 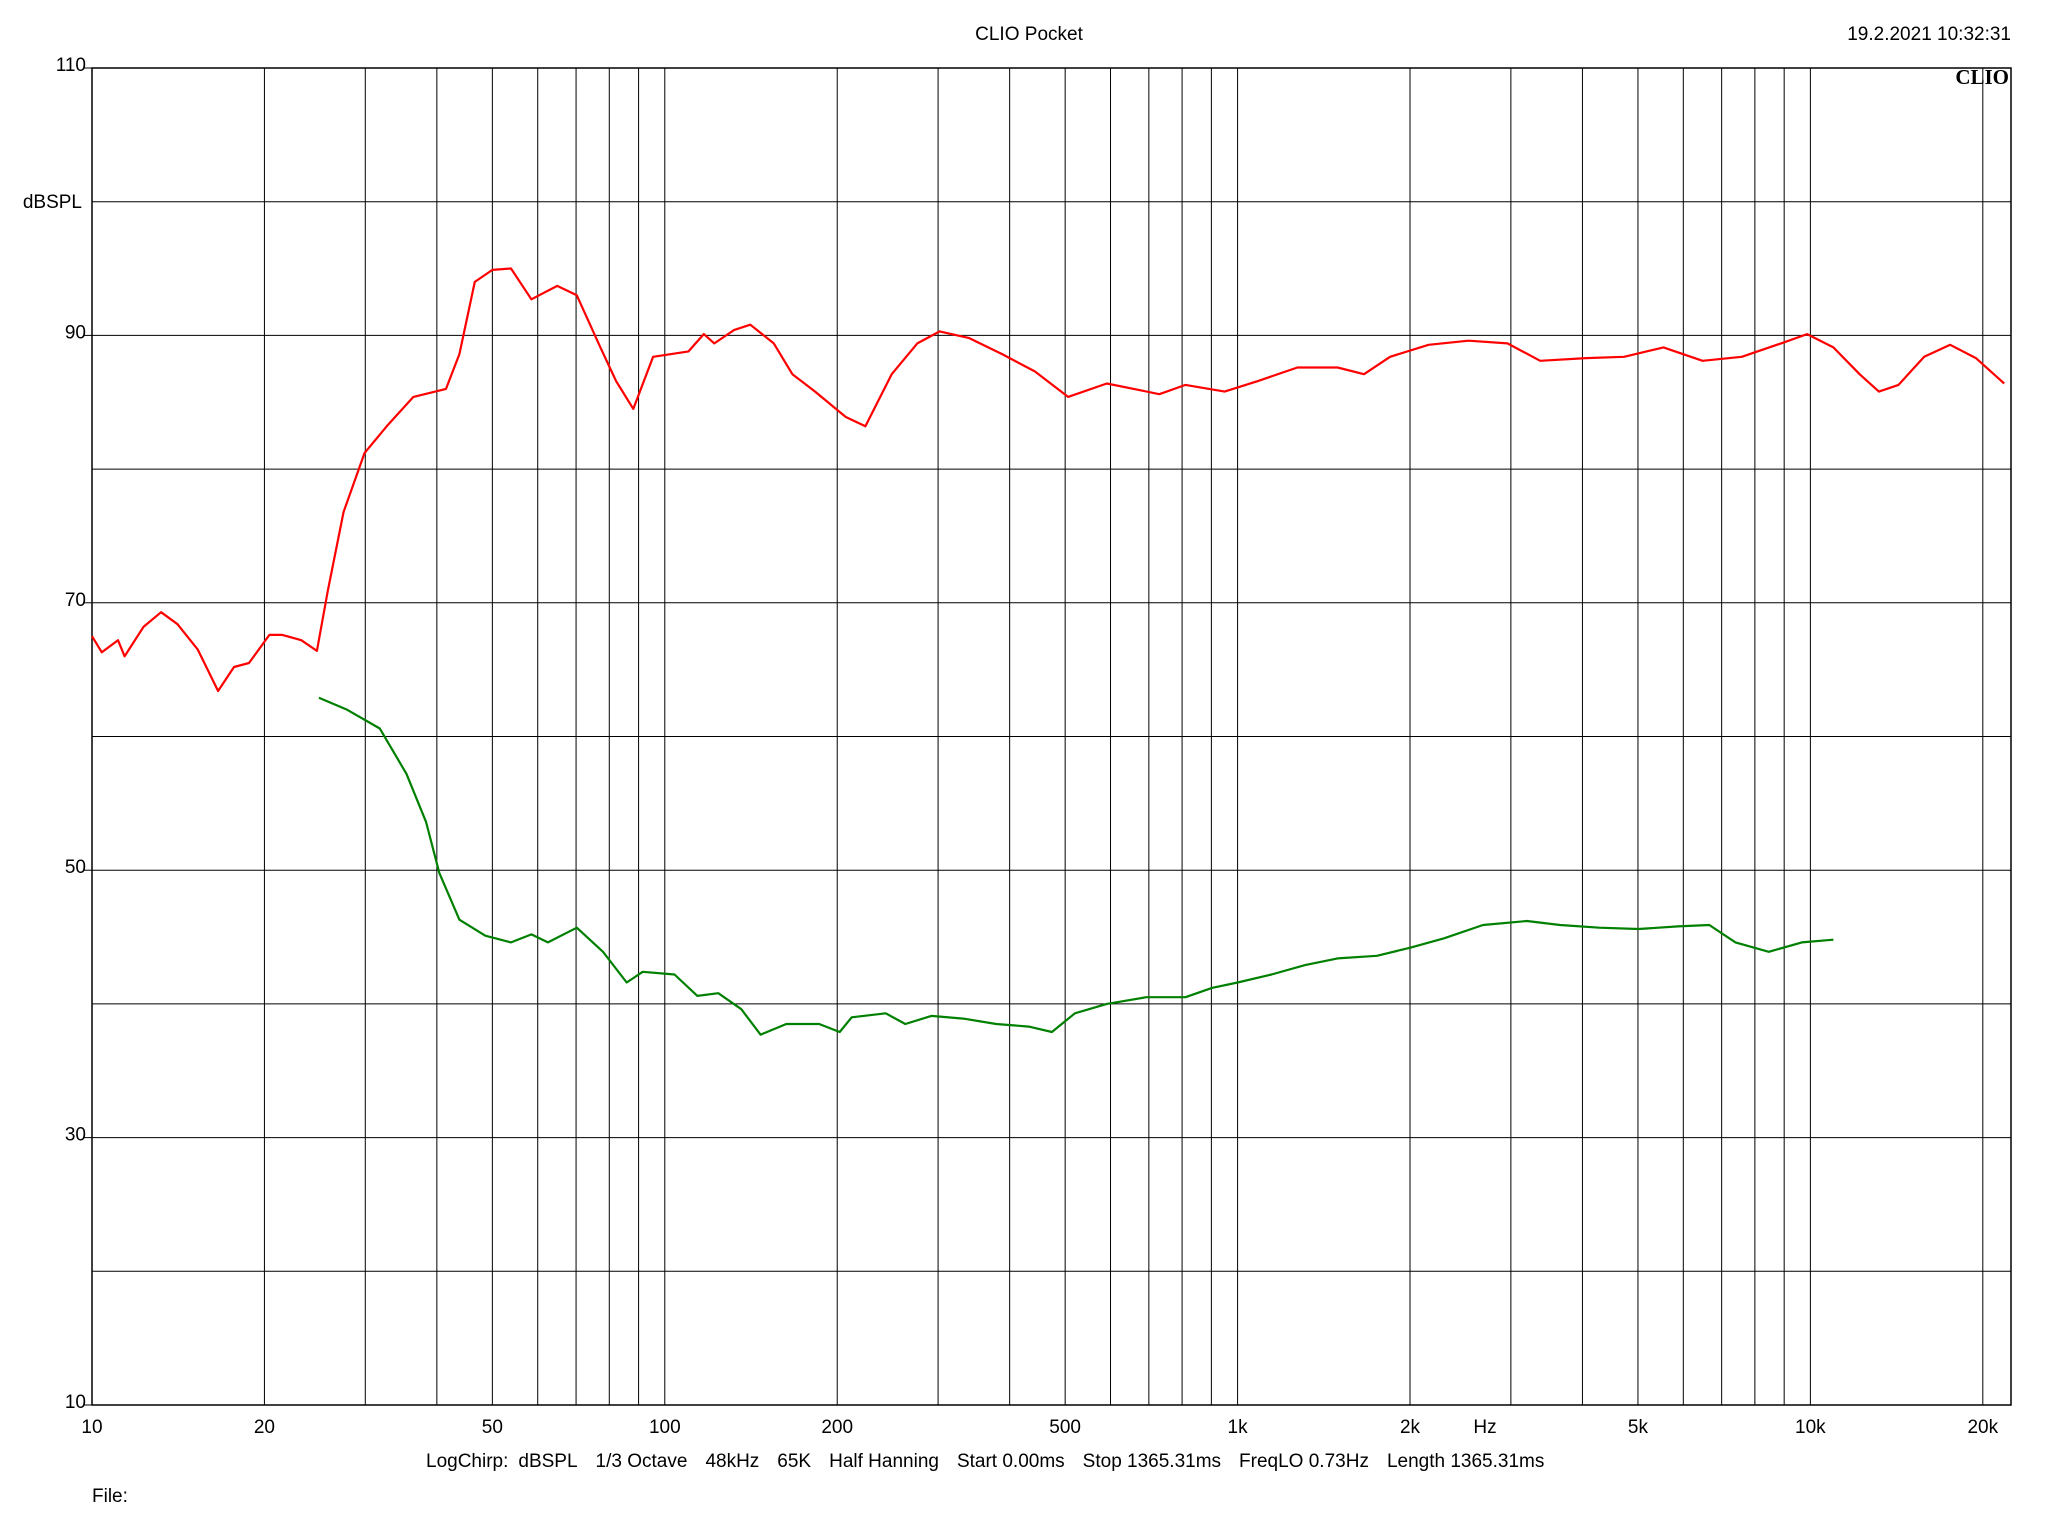 I want to click on footer-item: dBSPL, so click(x=547, y=1461).